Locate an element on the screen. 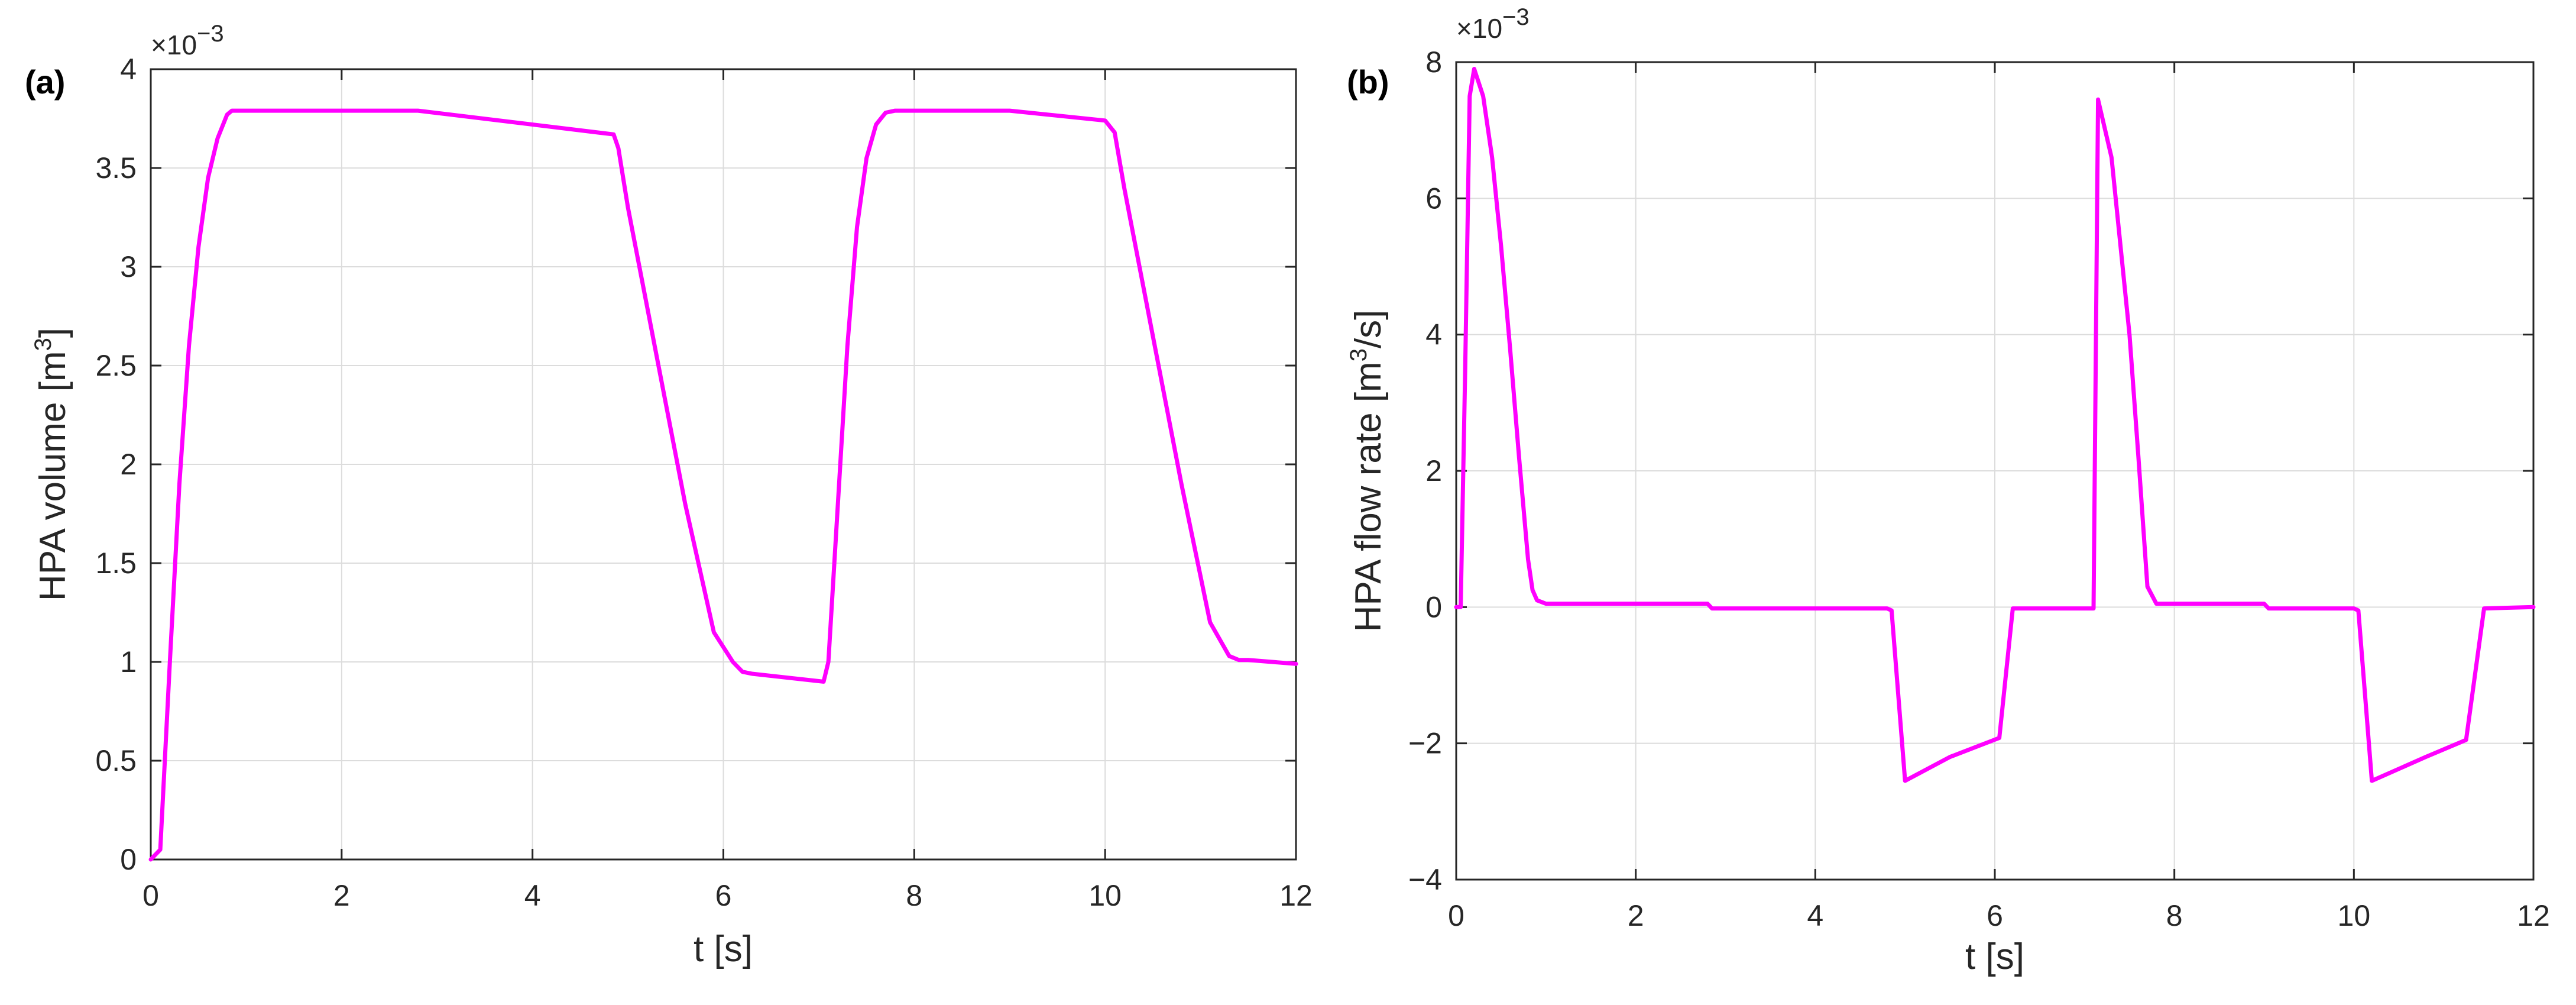 The height and width of the screenshot is (1005, 2576). panel-b-ylabel-main: HPA flow rate [m is located at coordinates (1368, 497).